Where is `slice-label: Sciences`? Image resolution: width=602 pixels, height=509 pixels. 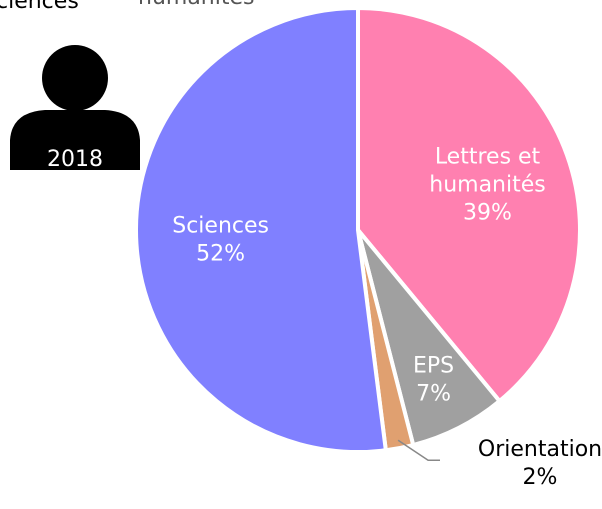 slice-label: Sciences is located at coordinates (220, 226).